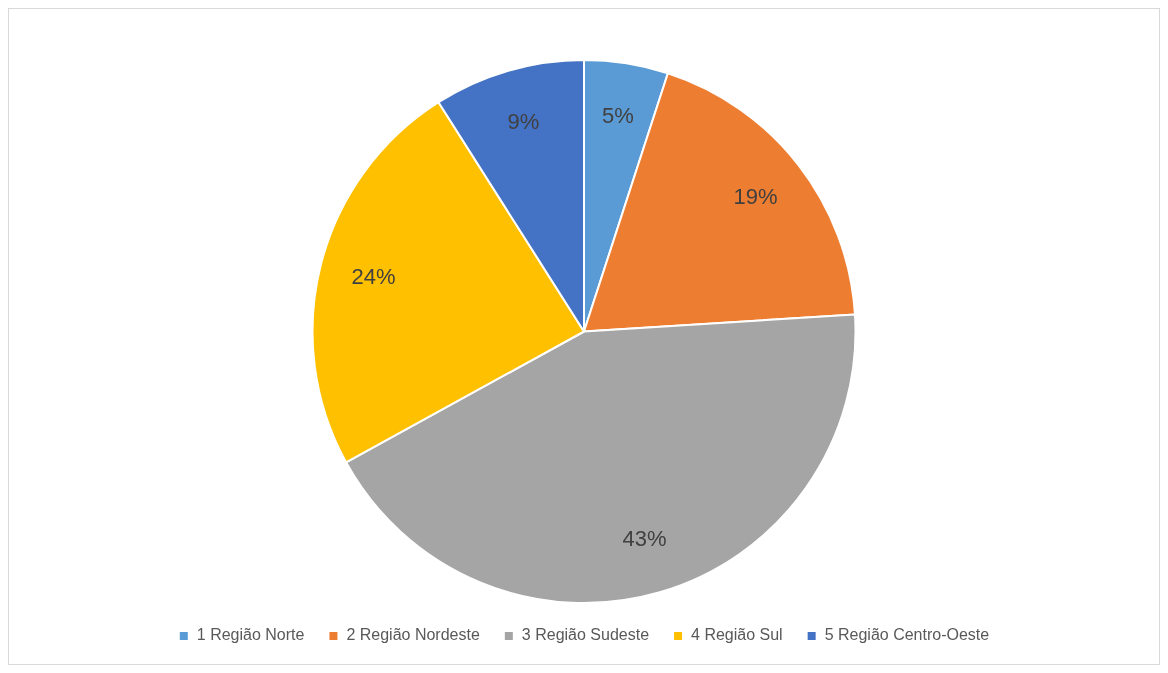 This screenshot has width=1168, height=673. Describe the element at coordinates (907, 635) in the screenshot. I see `legend-label: 5 Região Centro-Oeste` at that location.